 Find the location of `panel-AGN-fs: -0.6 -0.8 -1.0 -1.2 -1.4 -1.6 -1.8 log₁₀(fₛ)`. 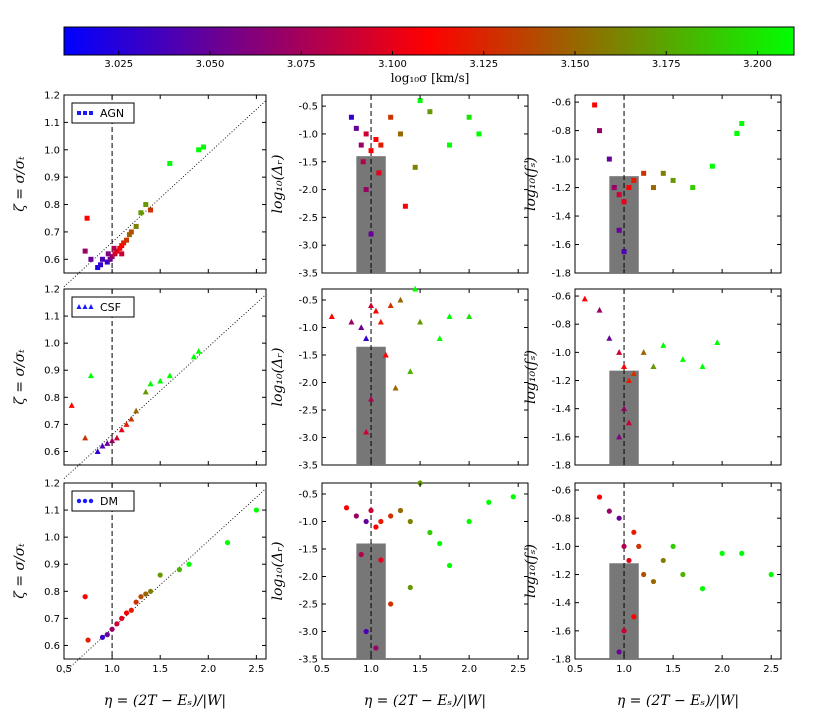

panel-AGN-fs: -0.6 -0.8 -1.0 -1.2 -1.4 -1.6 -1.8 log₁₀(fₛ) is located at coordinates (652, 187).